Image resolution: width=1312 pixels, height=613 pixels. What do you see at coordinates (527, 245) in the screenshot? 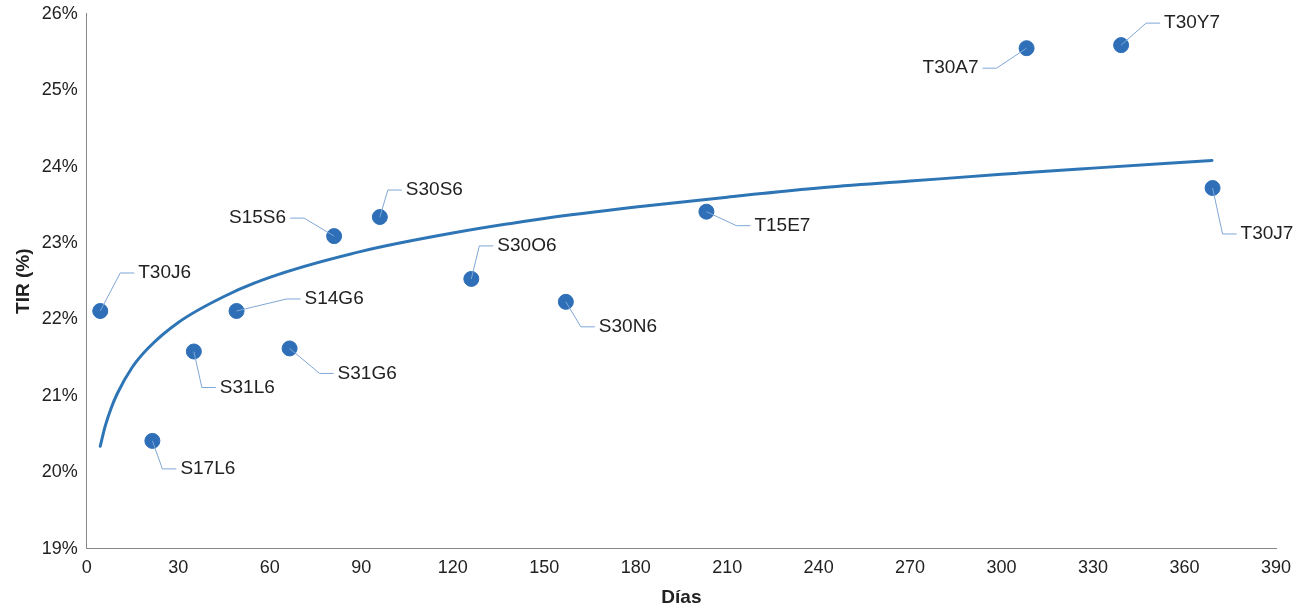
I see `annotation: S30O6` at bounding box center [527, 245].